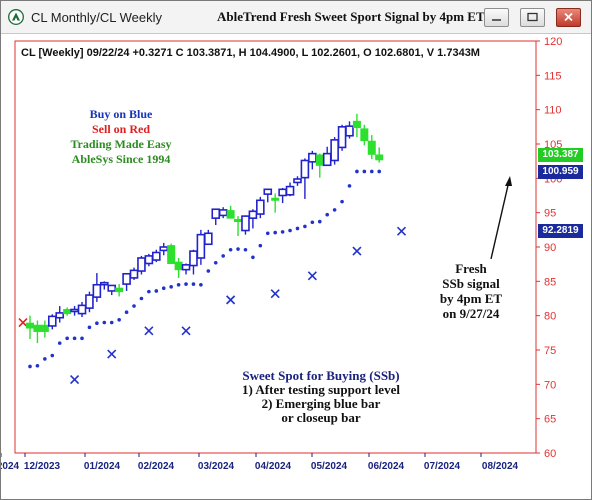  What do you see at coordinates (500, 220) in the screenshot?
I see `signal-arrow` at bounding box center [500, 220].